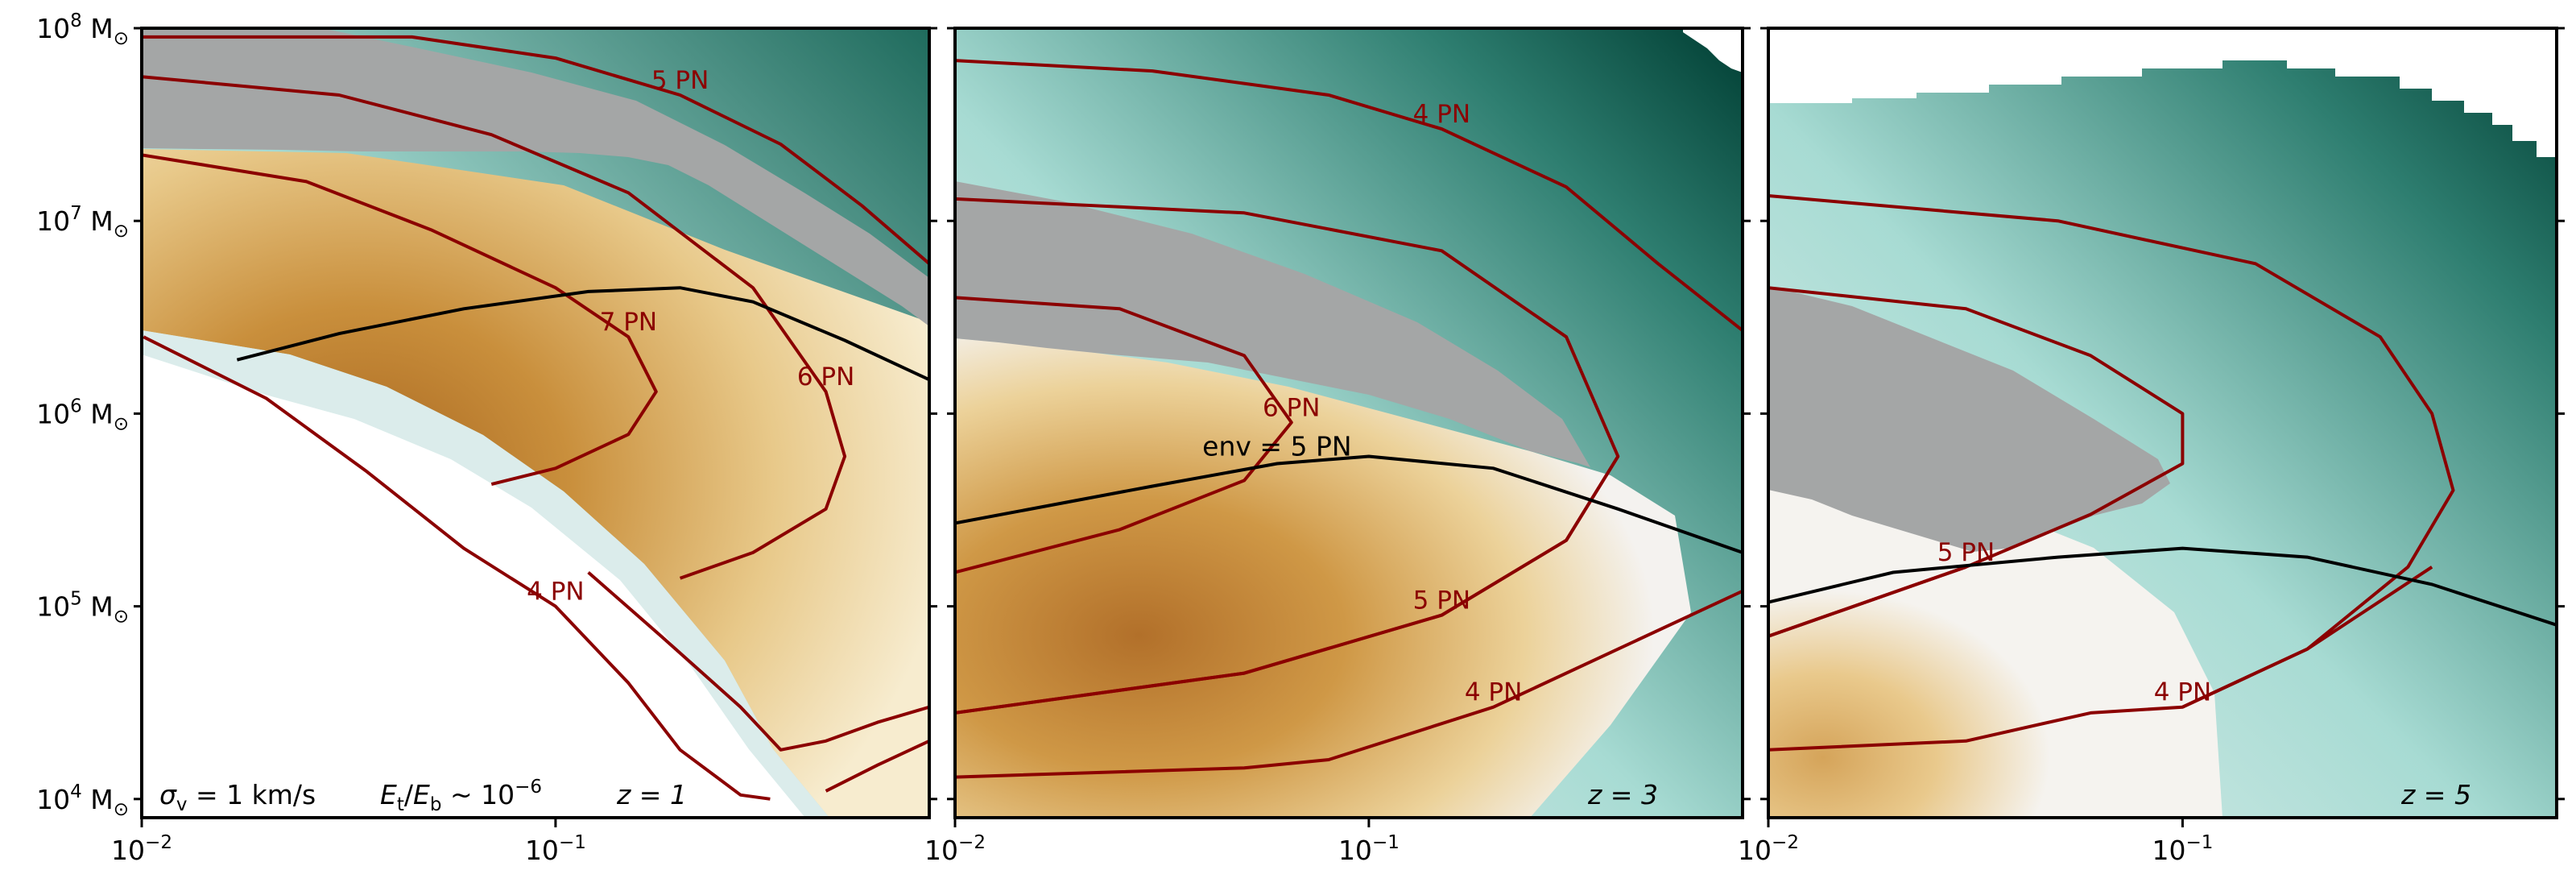 This screenshot has width=2576, height=891. What do you see at coordinates (2435, 794) in the screenshot?
I see `redshift-label-panel-3: z = 5` at bounding box center [2435, 794].